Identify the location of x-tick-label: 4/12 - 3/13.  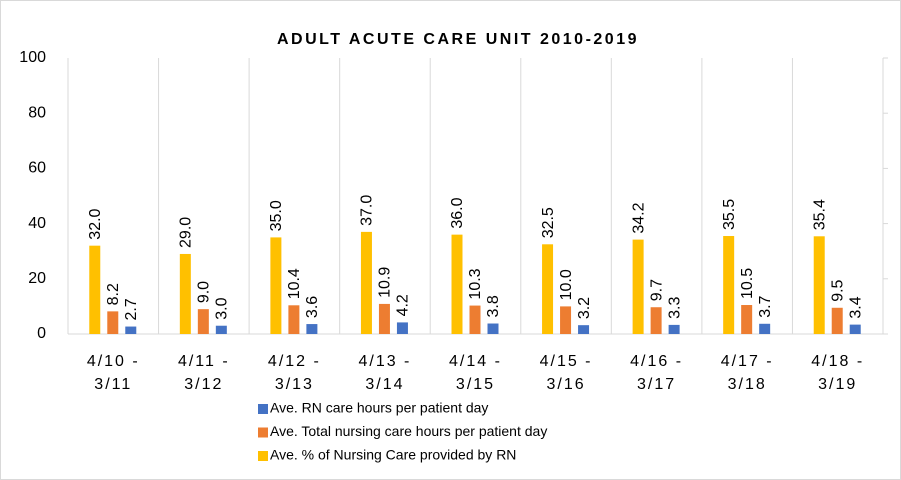
(294, 373).